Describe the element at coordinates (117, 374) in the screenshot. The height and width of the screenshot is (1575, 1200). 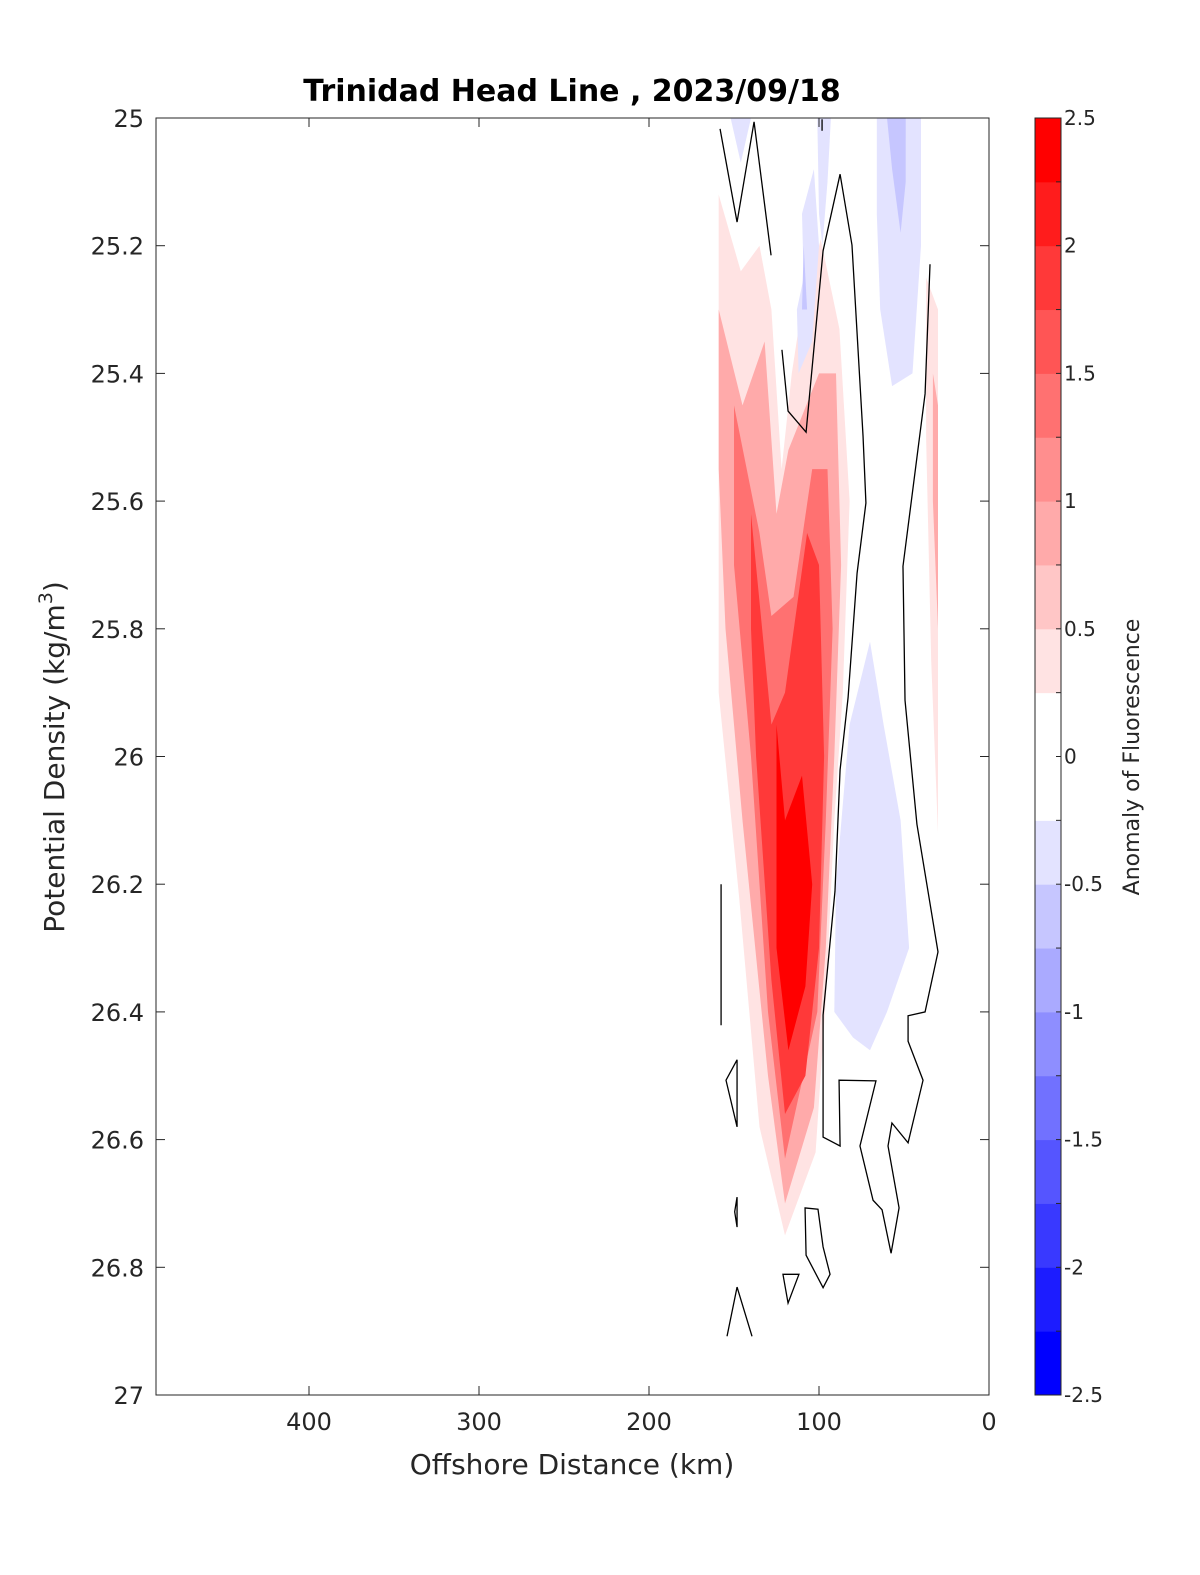
I see `y-tick-label: 25.4` at that location.